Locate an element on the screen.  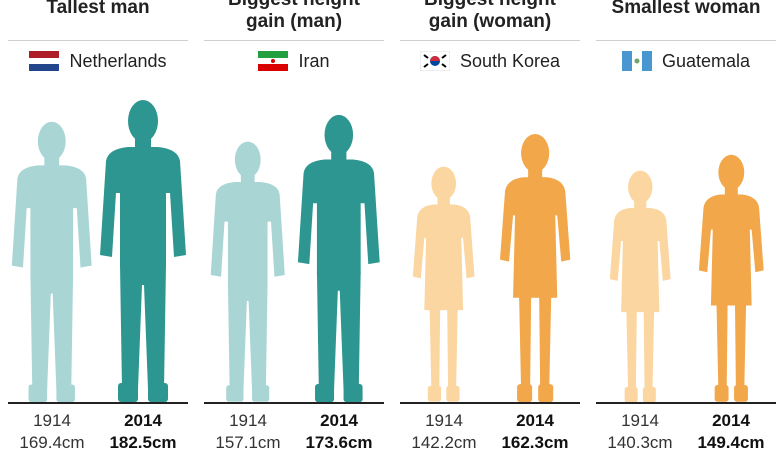
country-name: Iran is located at coordinates (314, 60).